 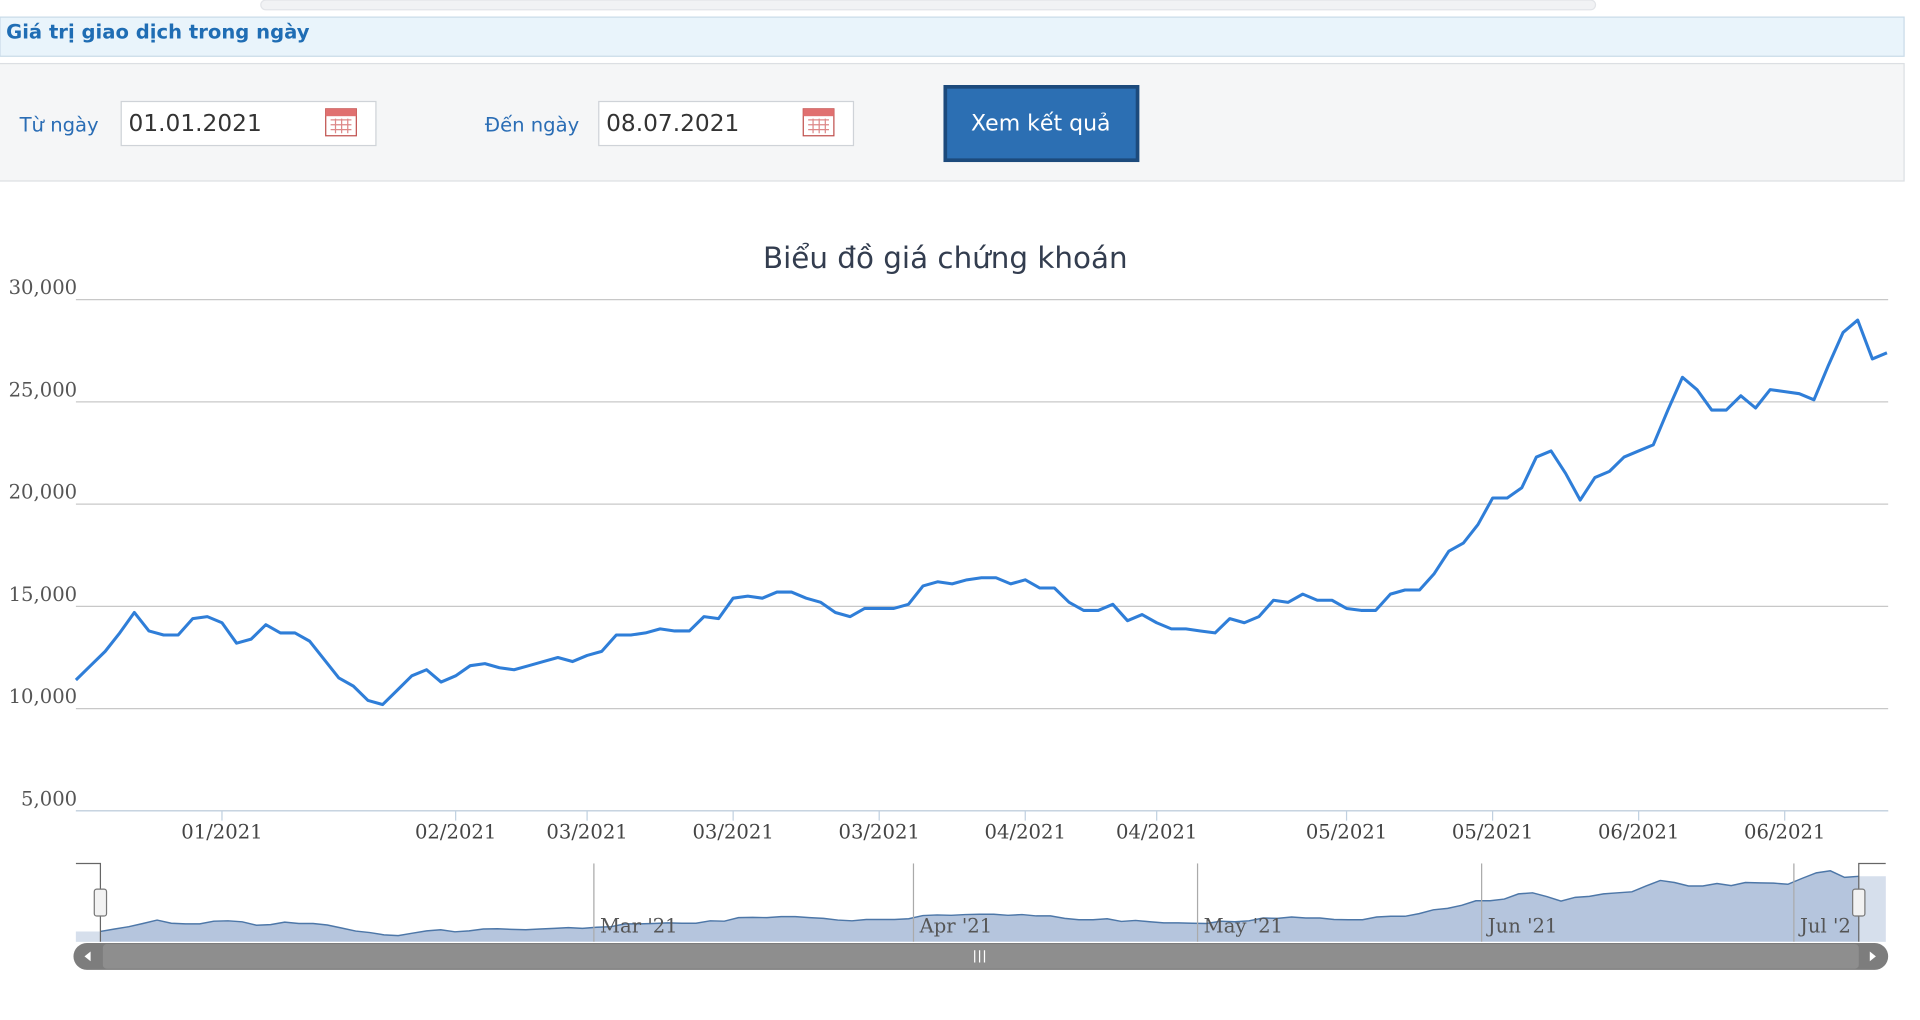 I want to click on y-tick-label: 5,000, so click(x=49, y=798).